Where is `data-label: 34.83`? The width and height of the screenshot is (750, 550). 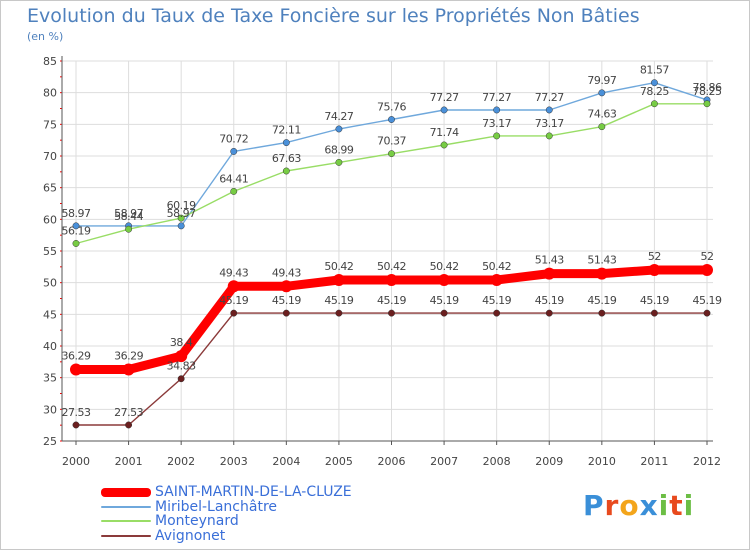 data-label: 34.83 is located at coordinates (181, 366).